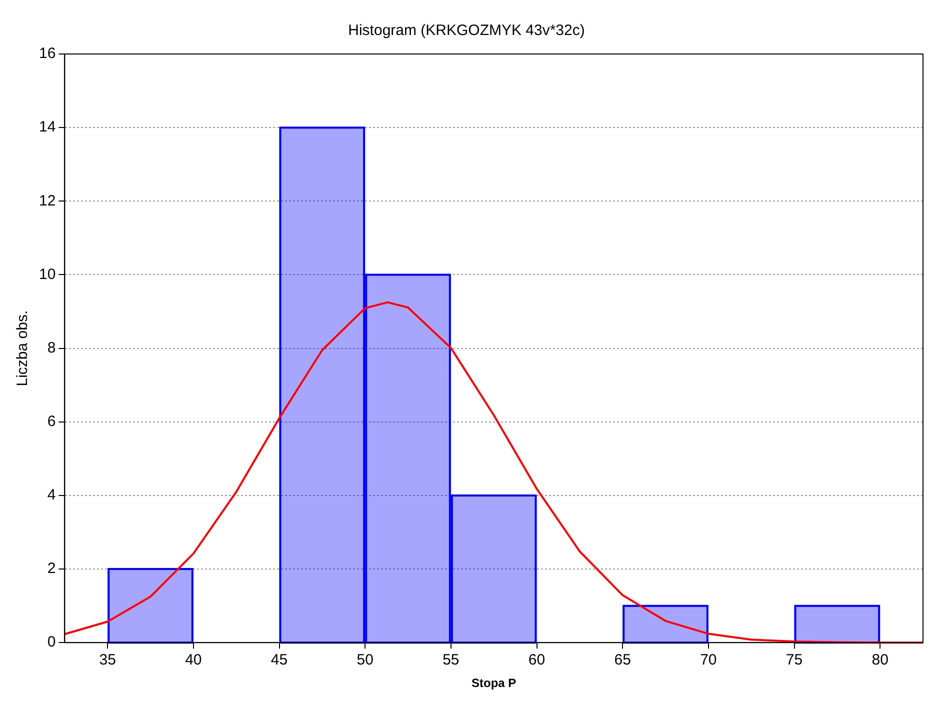 Image resolution: width=935 pixels, height=705 pixels. Describe the element at coordinates (51, 569) in the screenshot. I see `y-tick-label: 2` at that location.